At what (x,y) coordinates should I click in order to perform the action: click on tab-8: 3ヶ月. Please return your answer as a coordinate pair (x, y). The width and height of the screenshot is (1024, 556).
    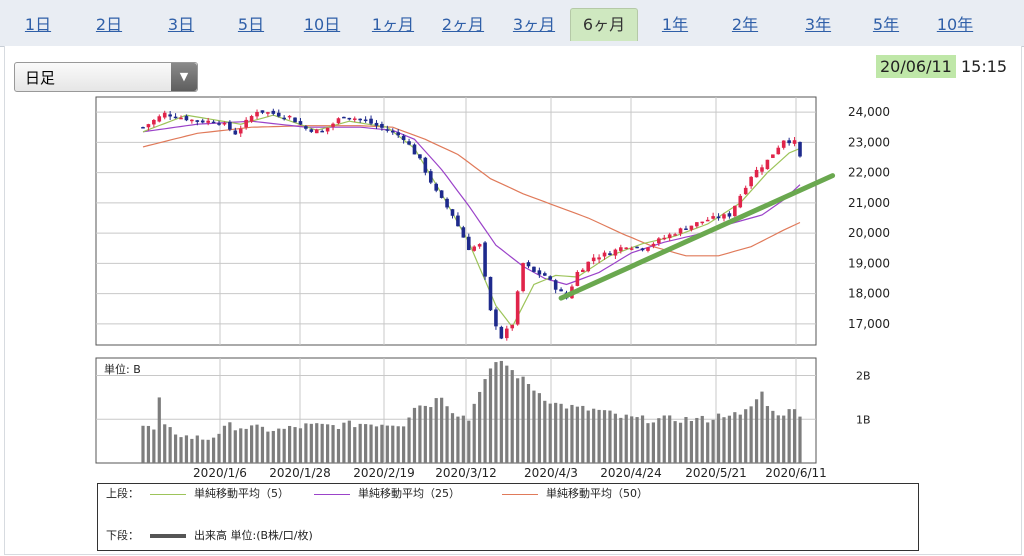
    Looking at the image, I should click on (534, 24).